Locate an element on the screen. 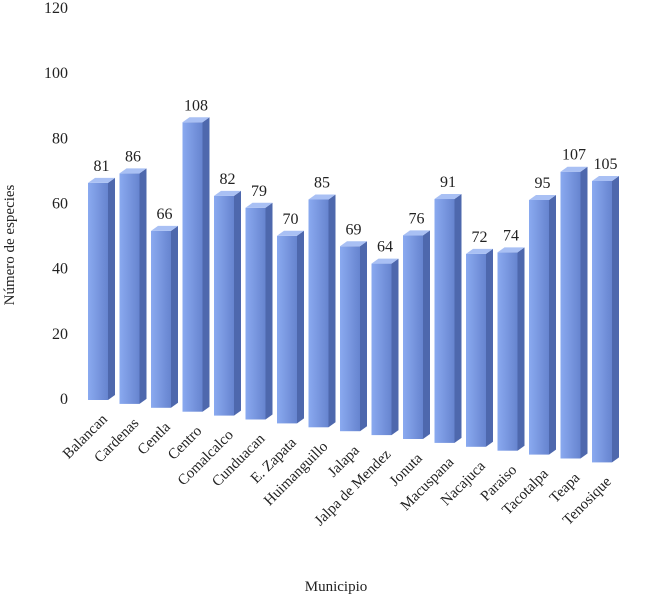 Image resolution: width=650 pixels, height=599 pixels. y-tick-label: 40 is located at coordinates (60, 269).